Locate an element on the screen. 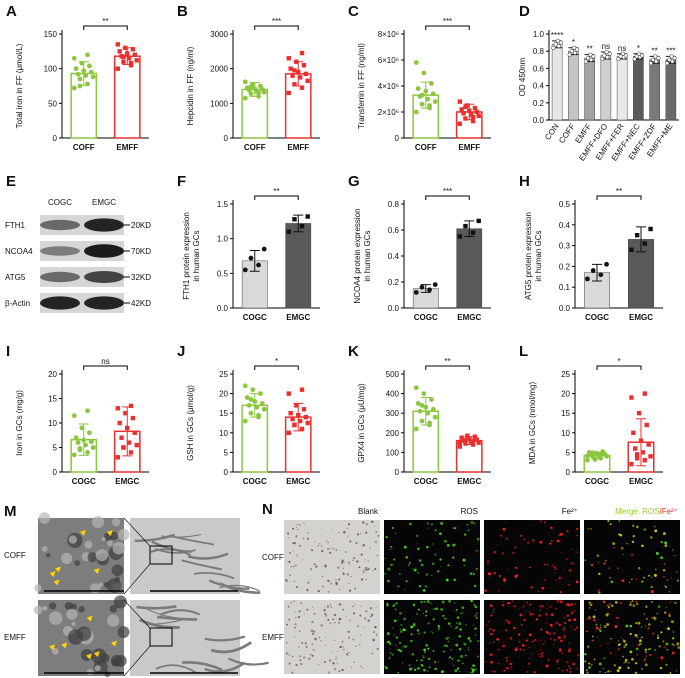 This screenshot has height=678, width=685. y-tick-label: 0.4 is located at coordinates (565, 225).